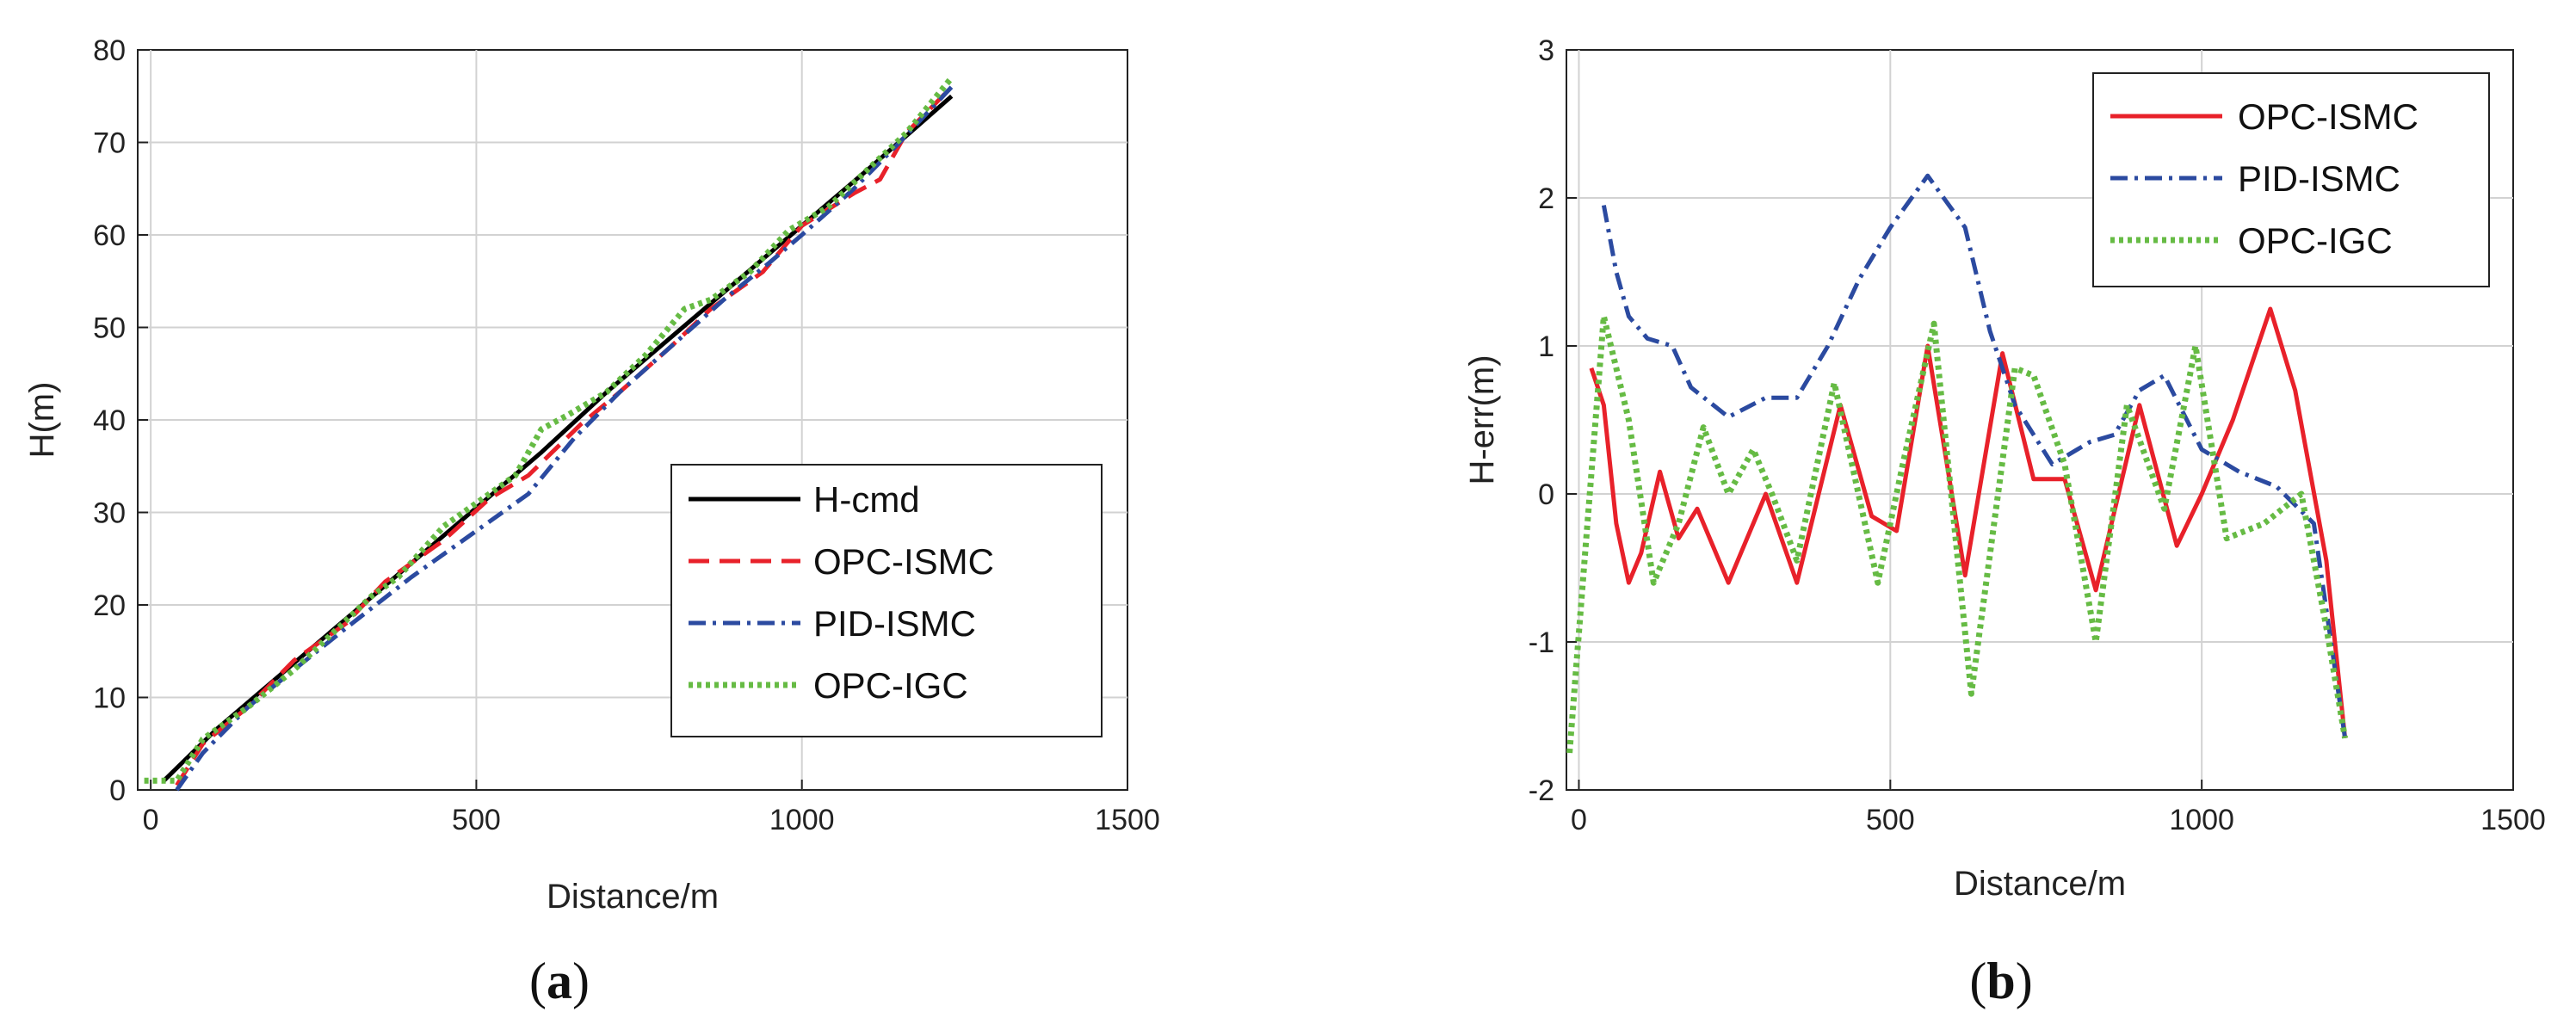 This screenshot has width=2576, height=1024. Describe the element at coordinates (109, 605) in the screenshot. I see `panel-a-ytick-label: 20` at that location.